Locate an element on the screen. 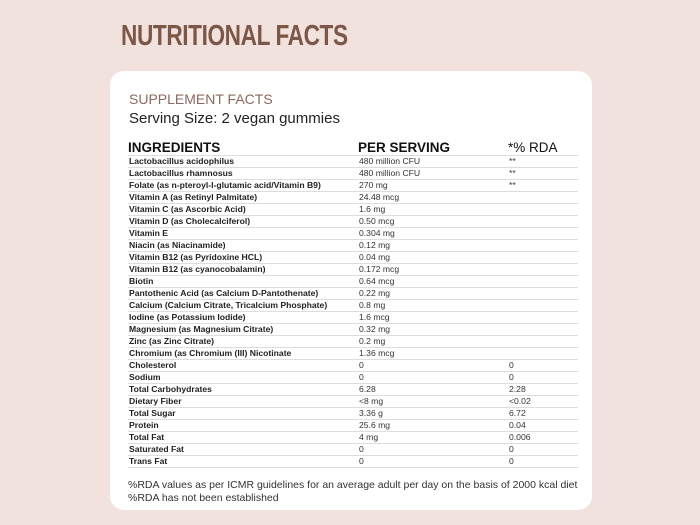  ingredient-name: Vitamin D (as Cholecalciferol) is located at coordinates (243, 221).